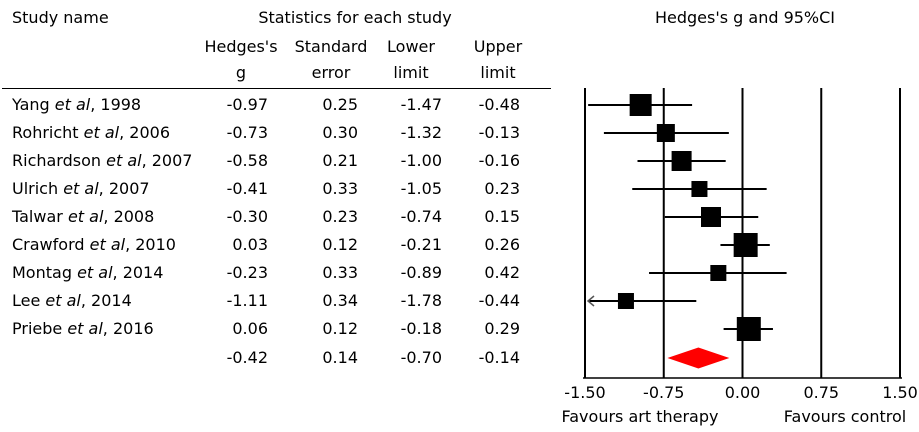 This screenshot has height=432, width=919. What do you see at coordinates (247, 104) in the screenshot?
I see `g-value: -0.97` at bounding box center [247, 104].